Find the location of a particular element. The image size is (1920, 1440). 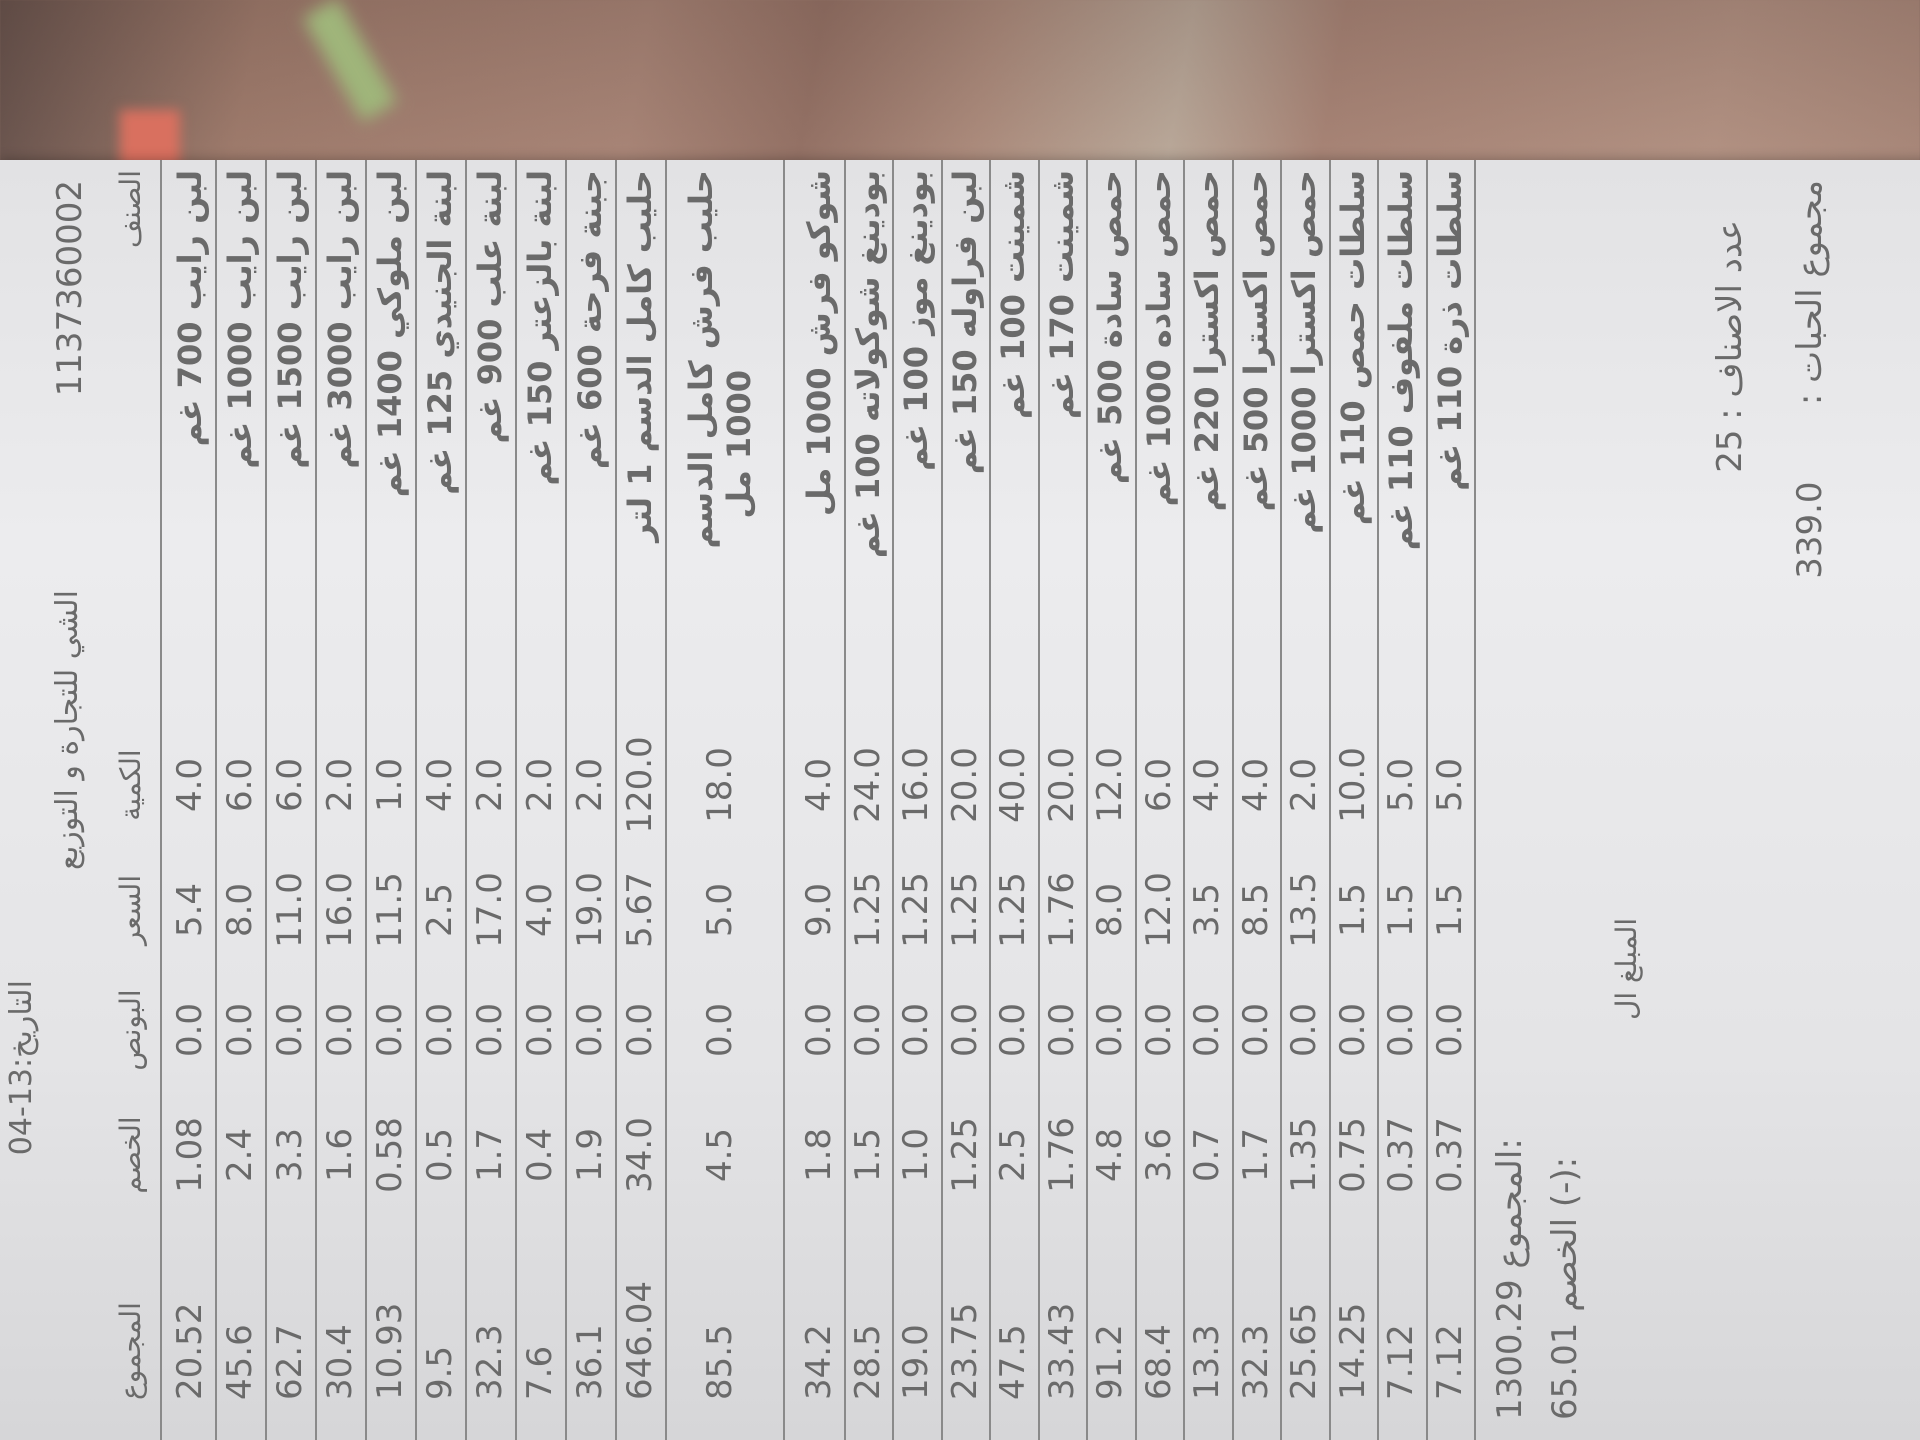

table-row: شمينت 100 غم 40.0 1.25 0.0 2.5 47.5 is located at coordinates (1014, 800).